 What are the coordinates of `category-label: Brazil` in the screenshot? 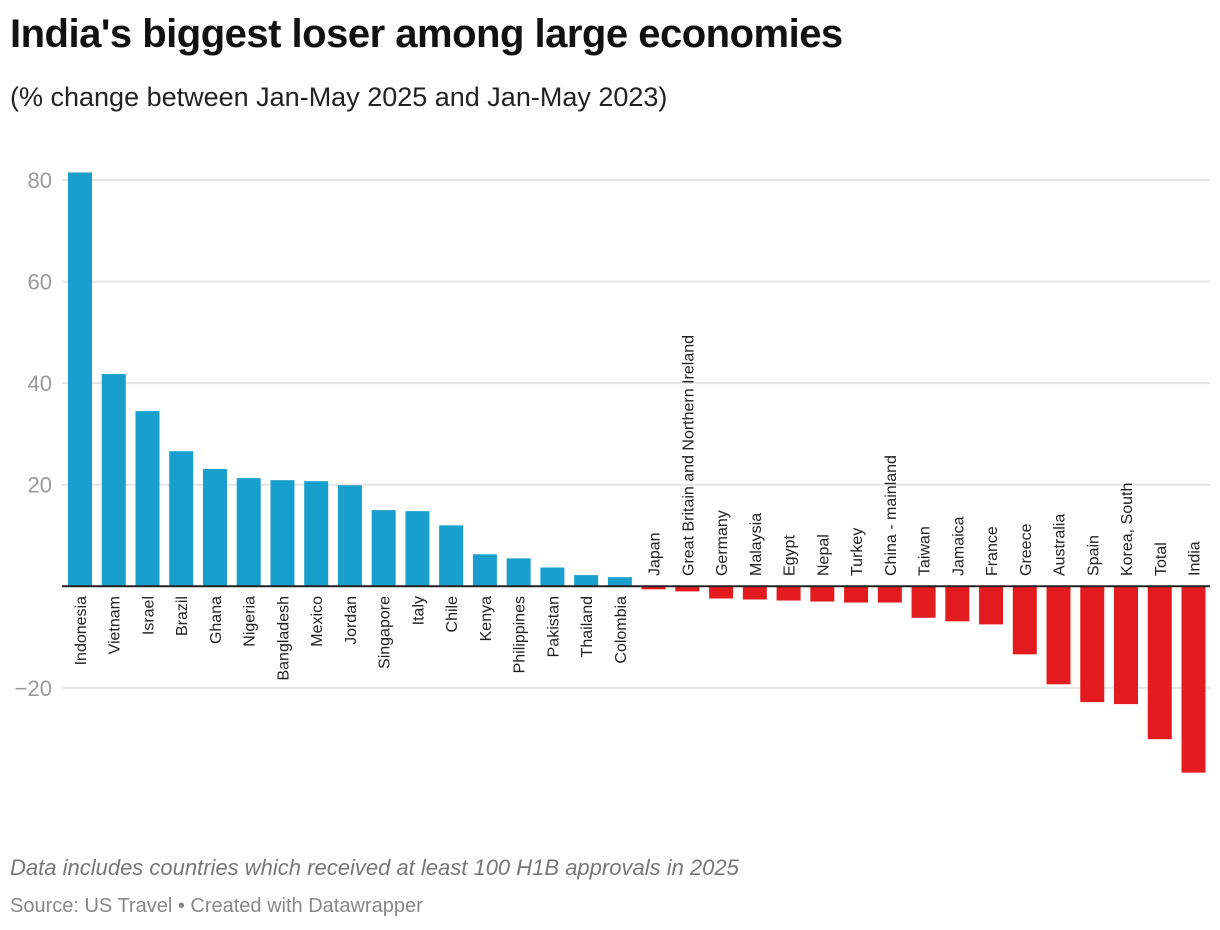 It's located at (182, 616).